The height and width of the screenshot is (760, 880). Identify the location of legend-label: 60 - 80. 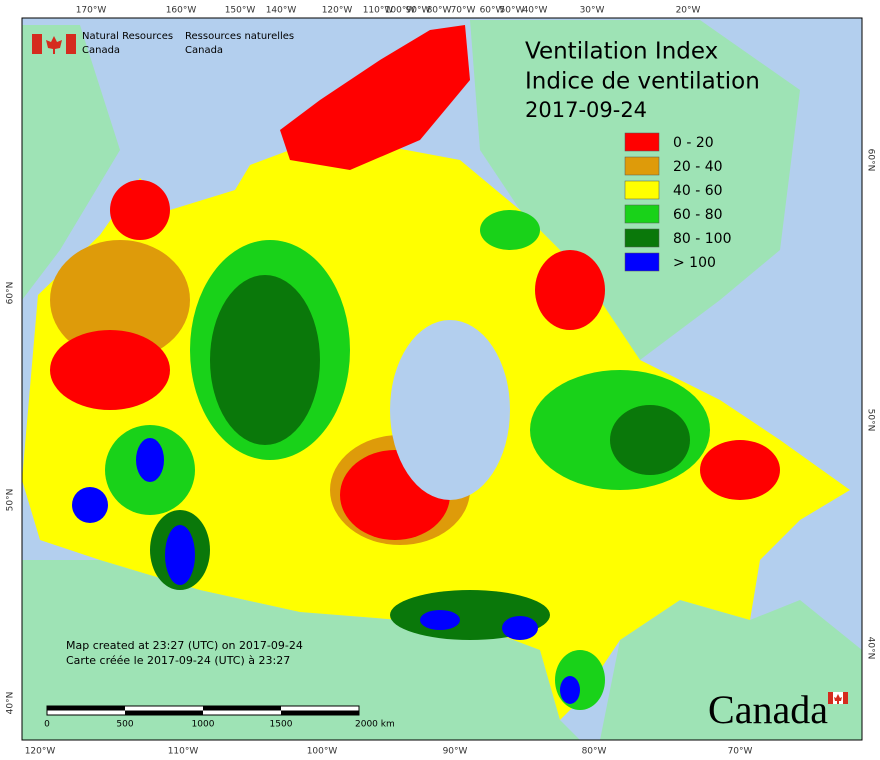
(698, 215).